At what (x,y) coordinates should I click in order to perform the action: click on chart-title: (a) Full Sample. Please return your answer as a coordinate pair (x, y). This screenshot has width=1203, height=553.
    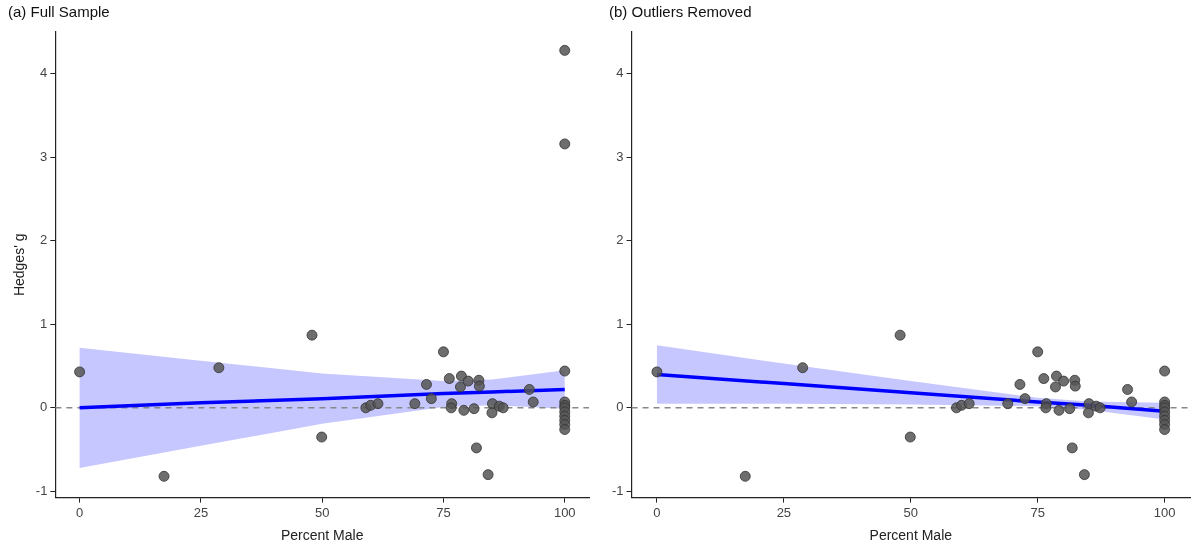
    Looking at the image, I should click on (59, 12).